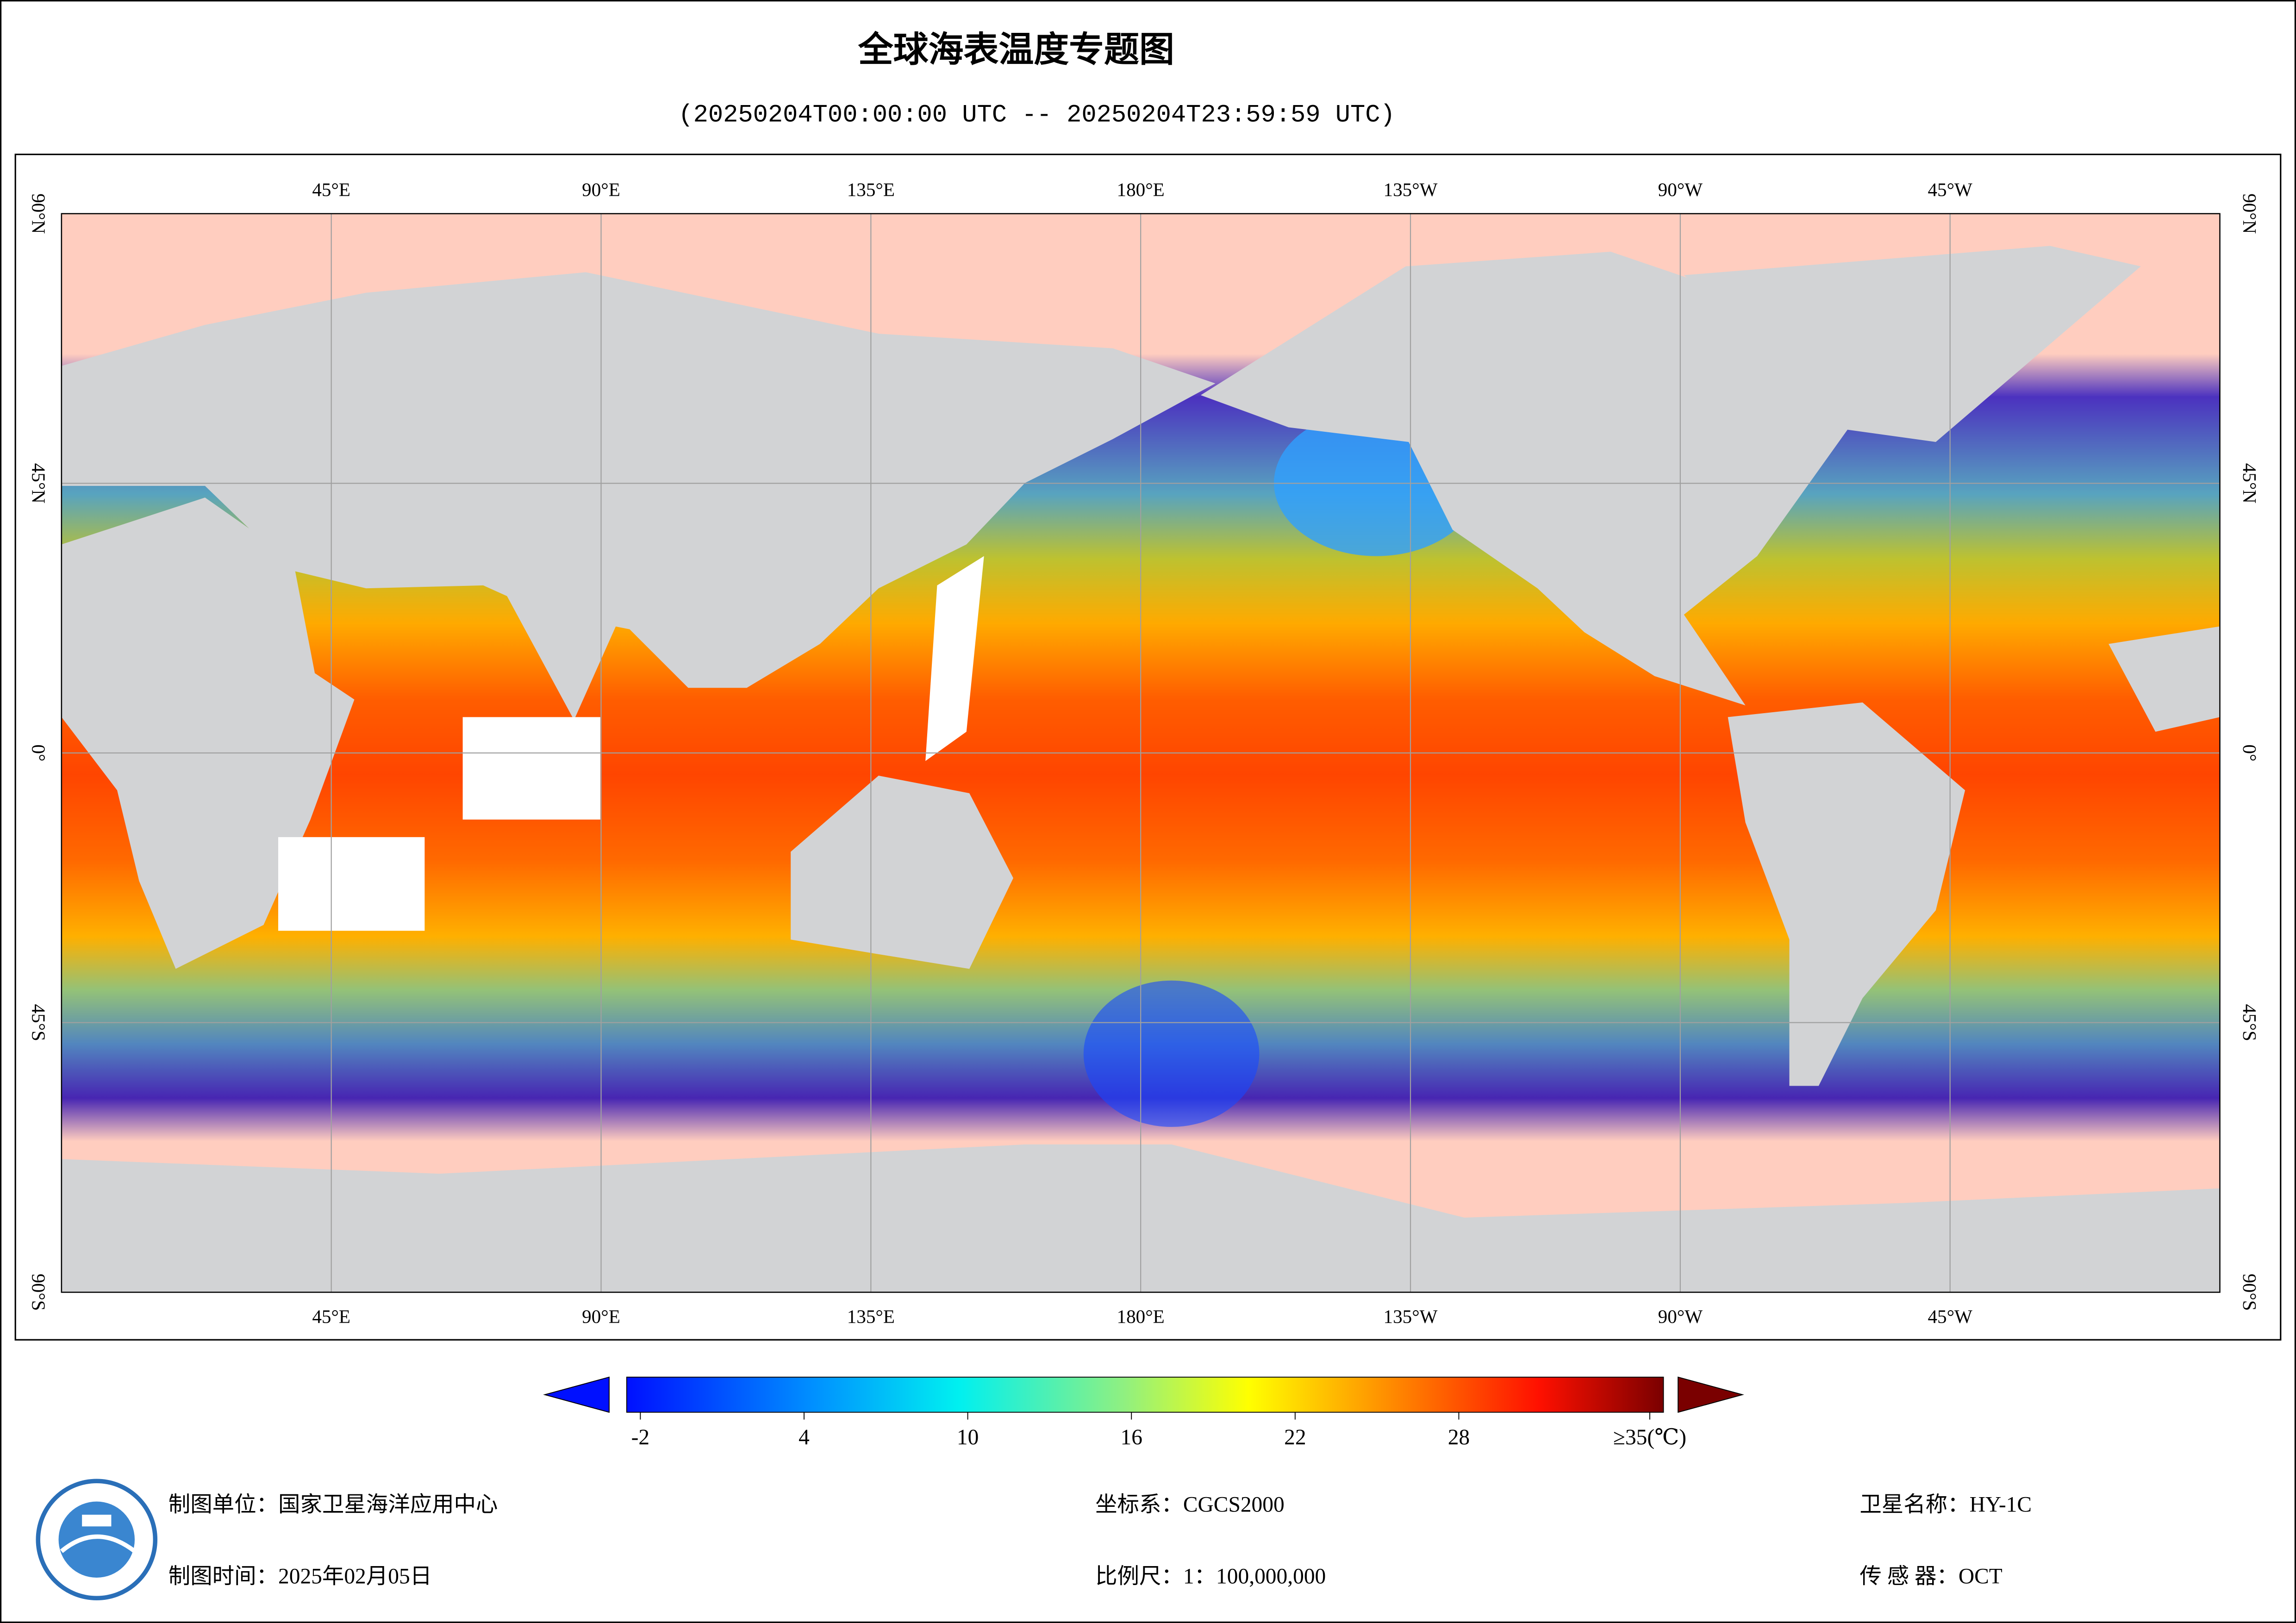  What do you see at coordinates (1295, 1437) in the screenshot?
I see `colorbar-tick-label: 22` at bounding box center [1295, 1437].